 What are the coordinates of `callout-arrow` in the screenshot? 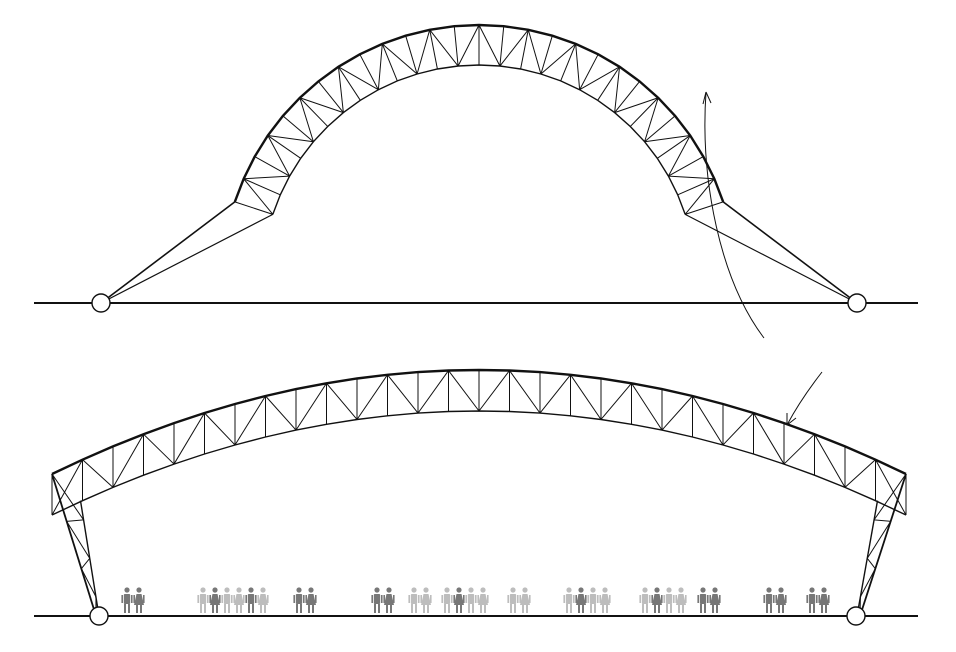 It's located at (762, 258).